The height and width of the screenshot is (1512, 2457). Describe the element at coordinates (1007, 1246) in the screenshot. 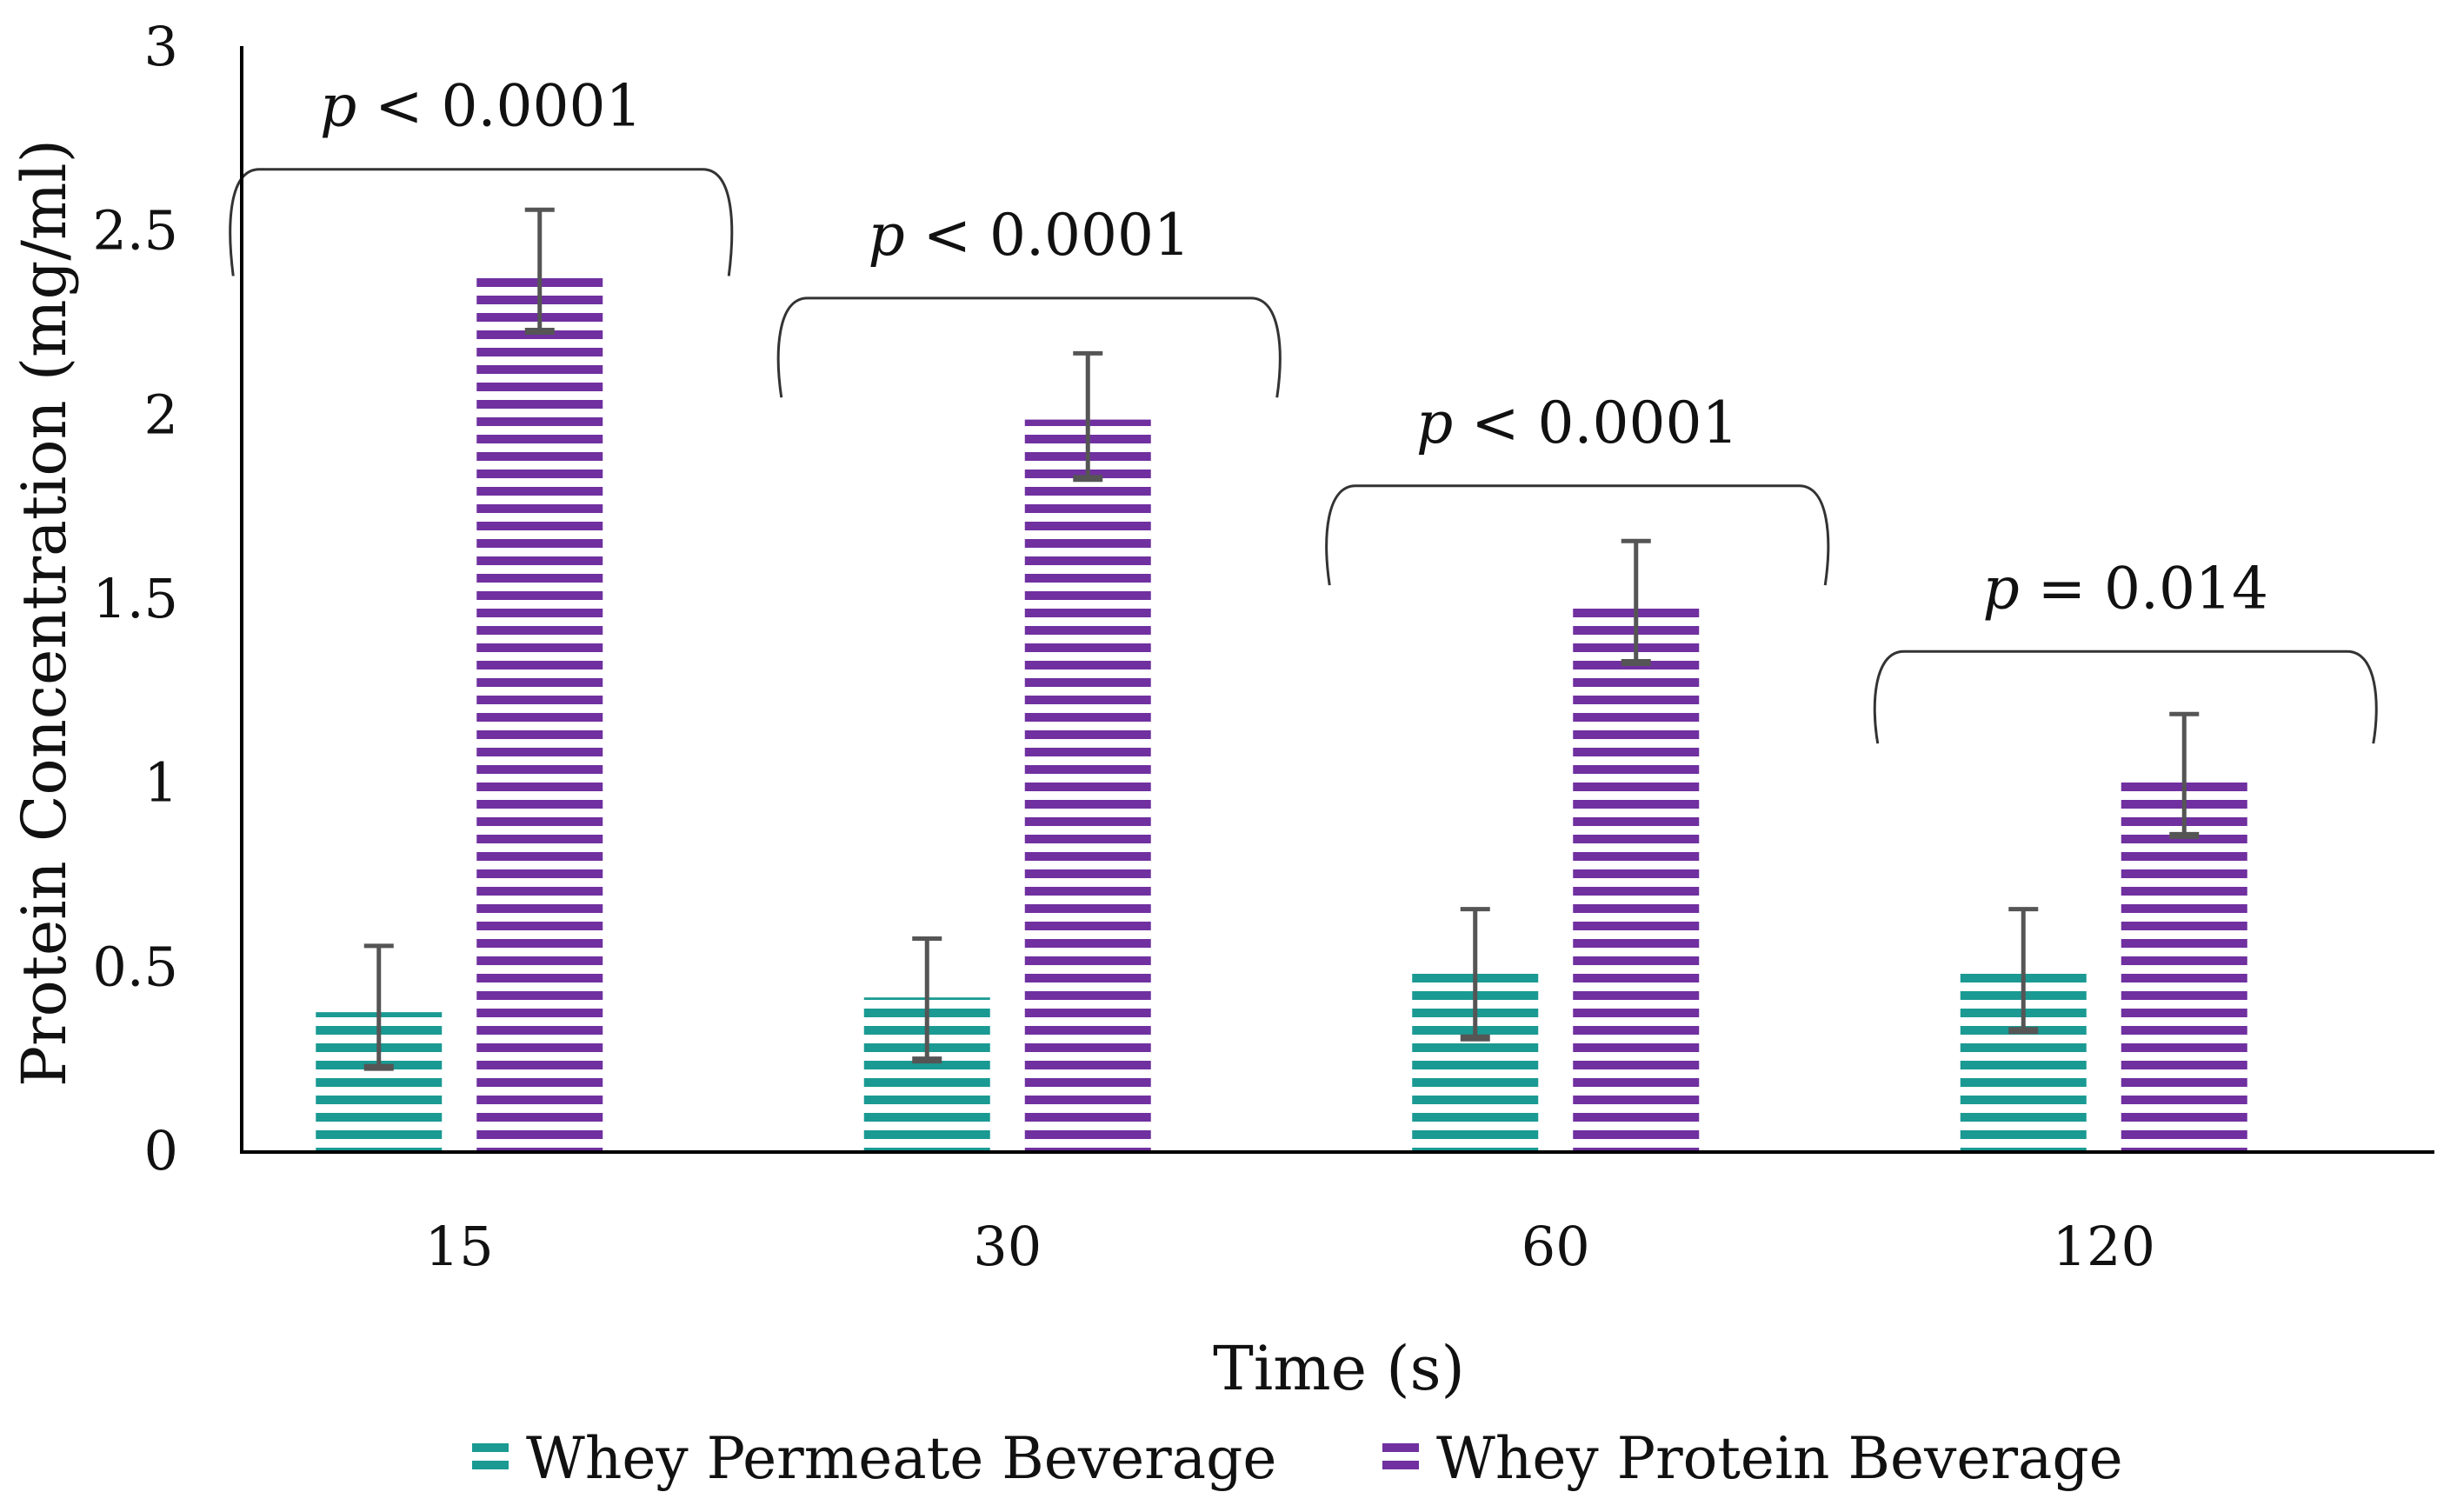

I see `x-tick-label: 30` at that location.